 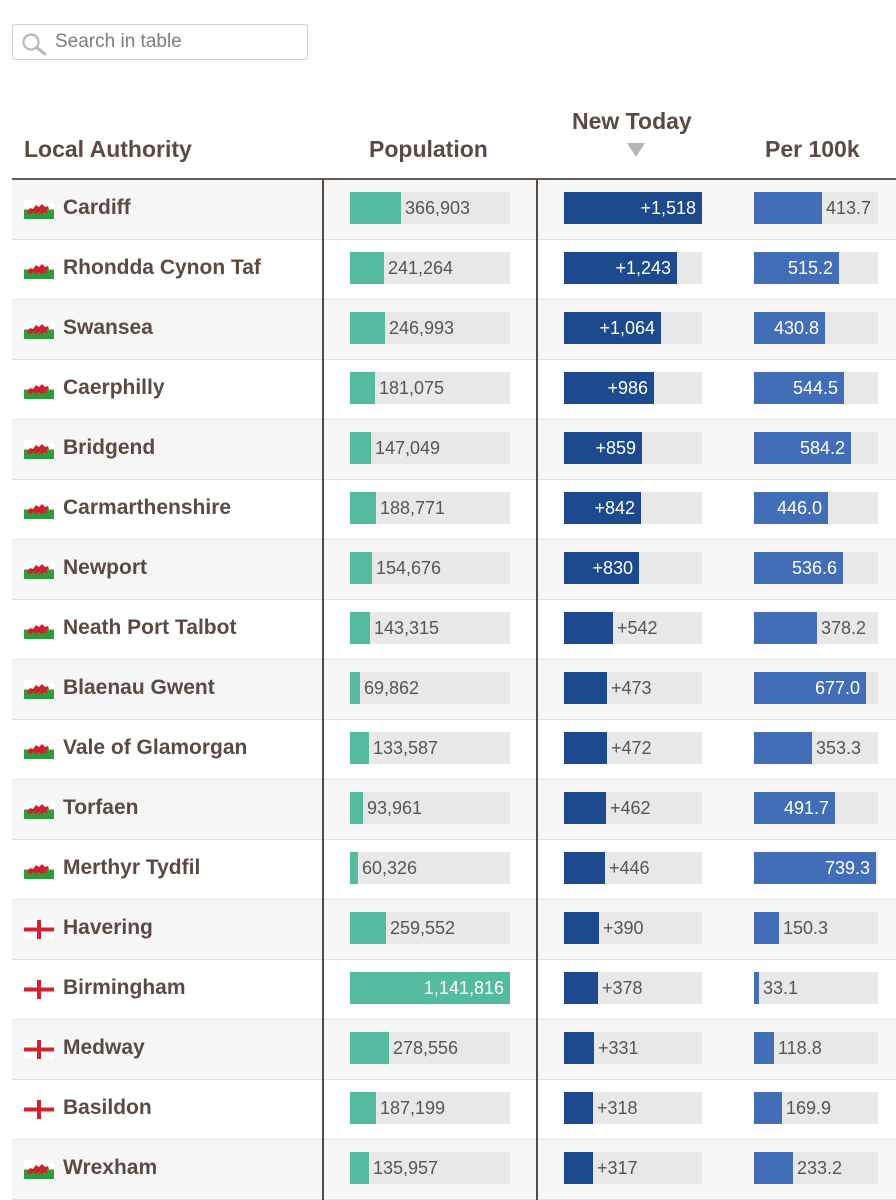 What do you see at coordinates (633, 388) in the screenshot?
I see `new-bar: +986` at bounding box center [633, 388].